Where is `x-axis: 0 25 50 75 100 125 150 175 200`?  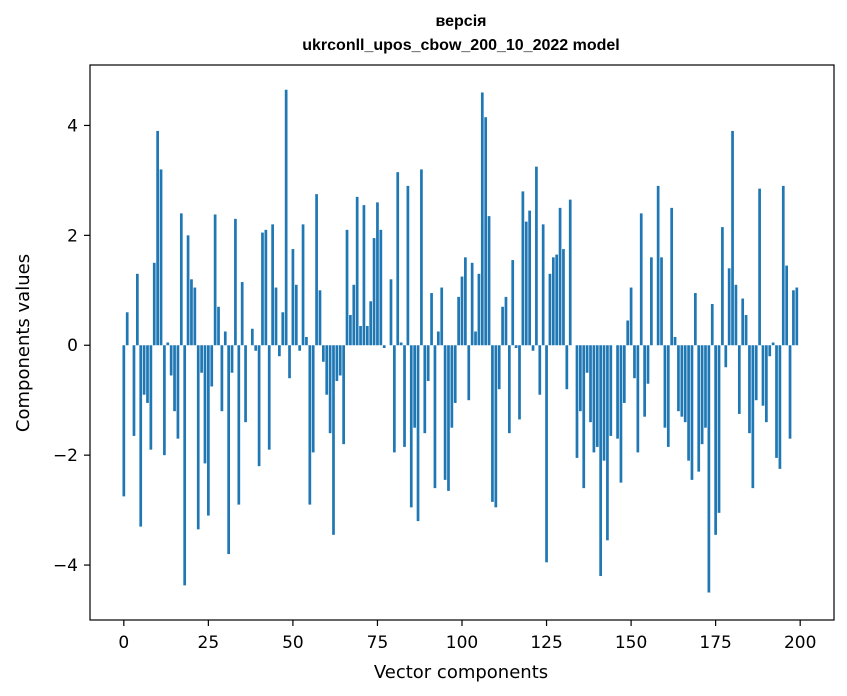 x-axis: 0 25 50 75 100 125 150 175 200 is located at coordinates (467, 636).